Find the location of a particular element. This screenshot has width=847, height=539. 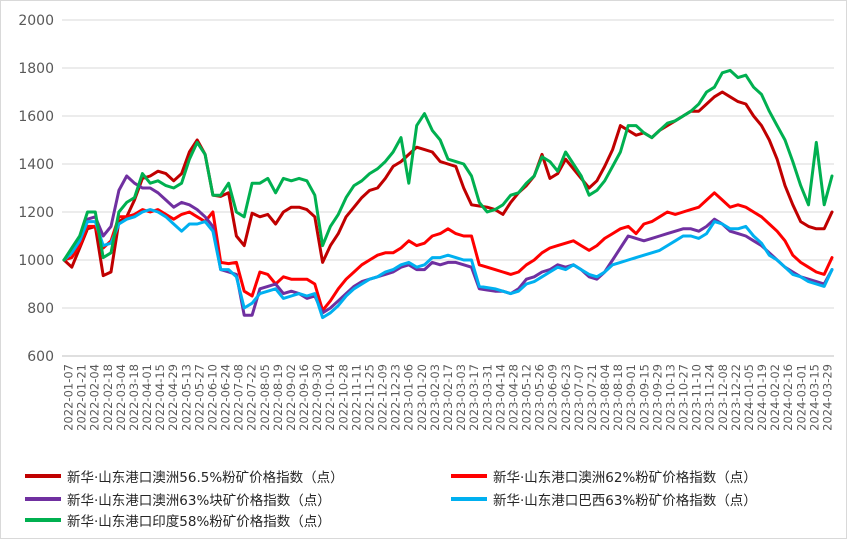

x-tick-label: 2023-10-13 is located at coordinates (670, 397).